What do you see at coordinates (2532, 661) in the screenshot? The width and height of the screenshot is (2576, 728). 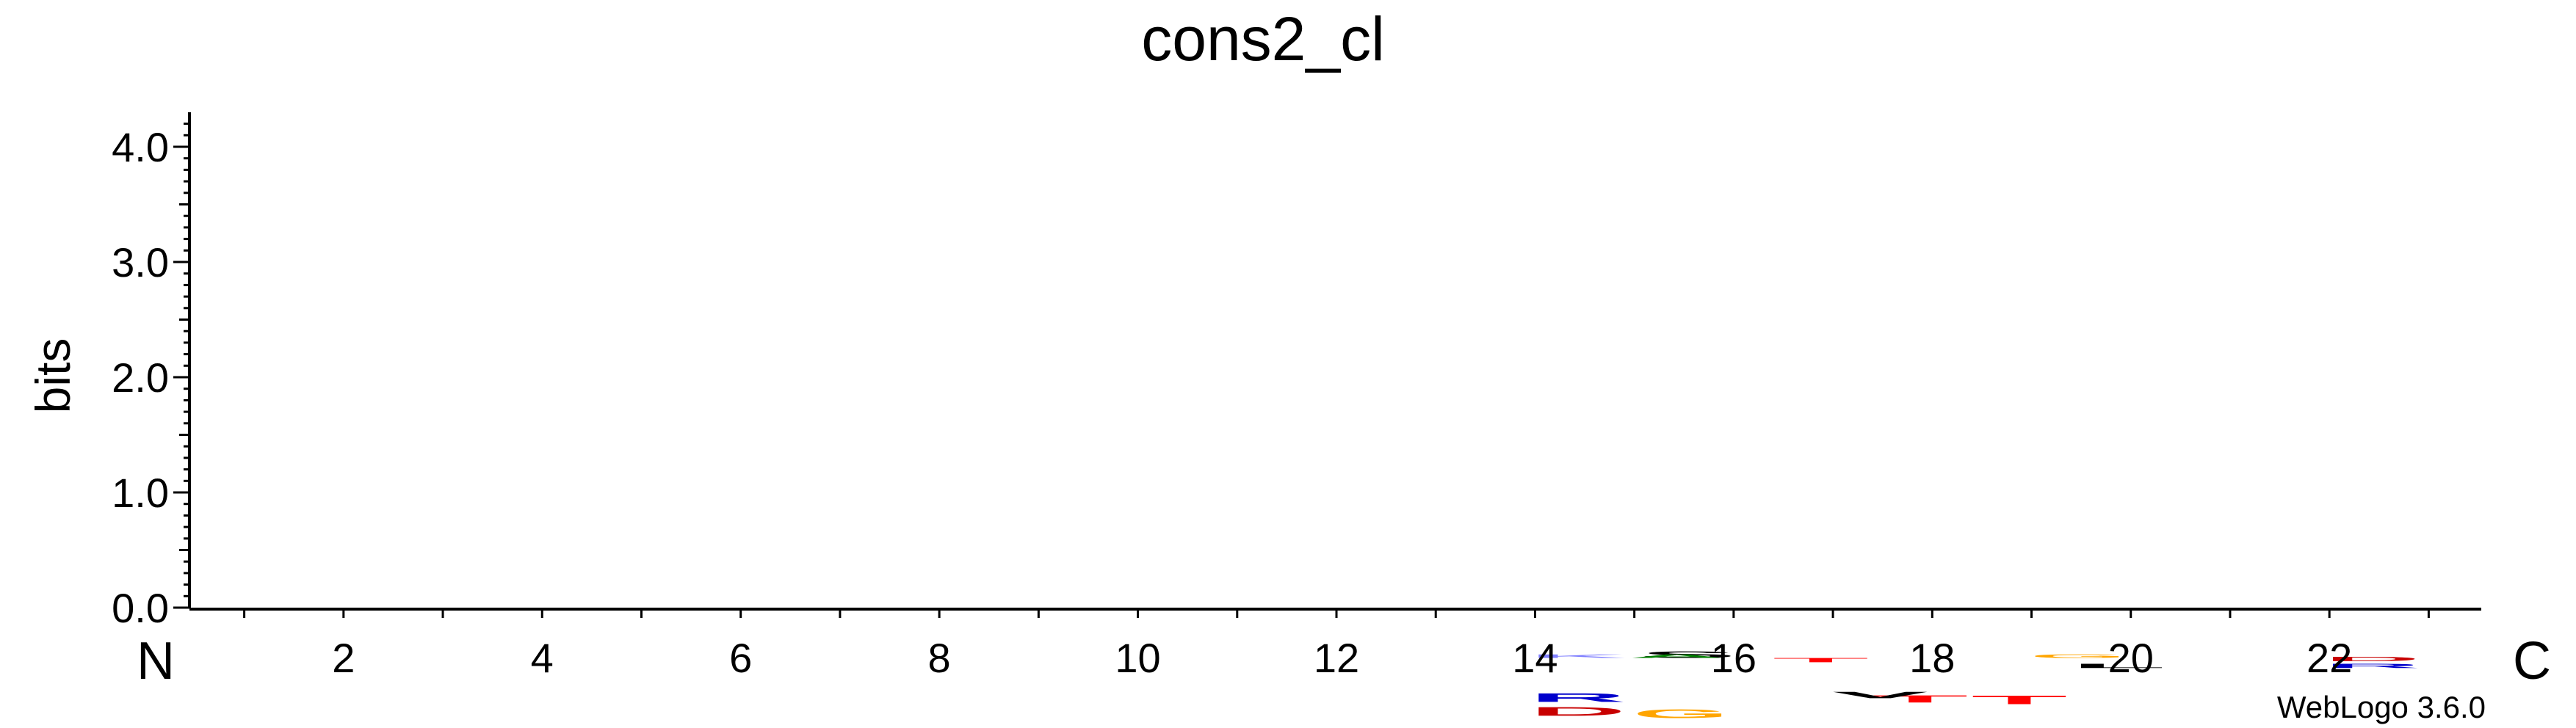 I see `x-axis-c-terminus-label: C` at bounding box center [2532, 661].